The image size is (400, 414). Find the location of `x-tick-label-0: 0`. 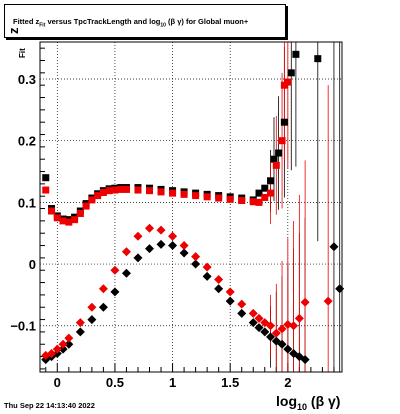

x-tick-label-0: 0 is located at coordinates (57, 382).